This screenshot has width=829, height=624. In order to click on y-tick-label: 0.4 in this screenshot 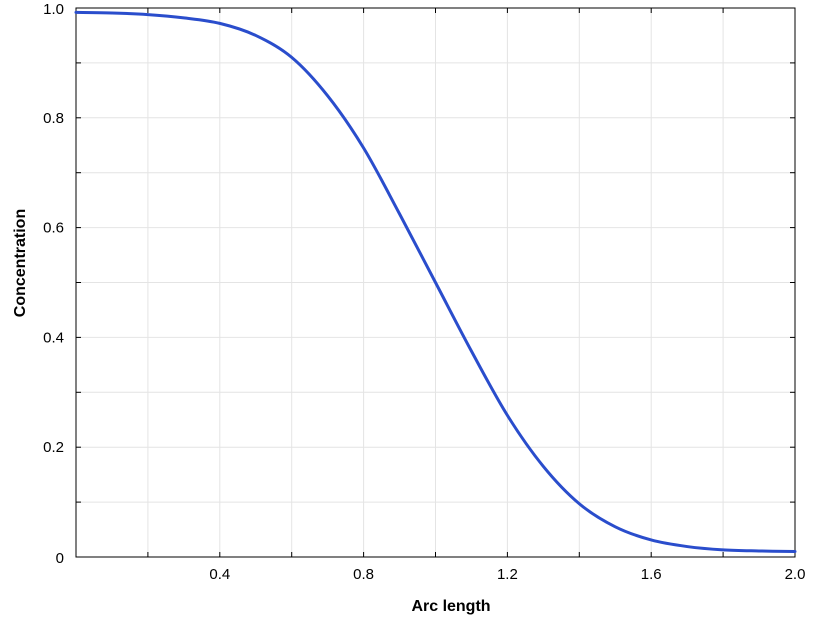, I will do `click(53, 337)`.